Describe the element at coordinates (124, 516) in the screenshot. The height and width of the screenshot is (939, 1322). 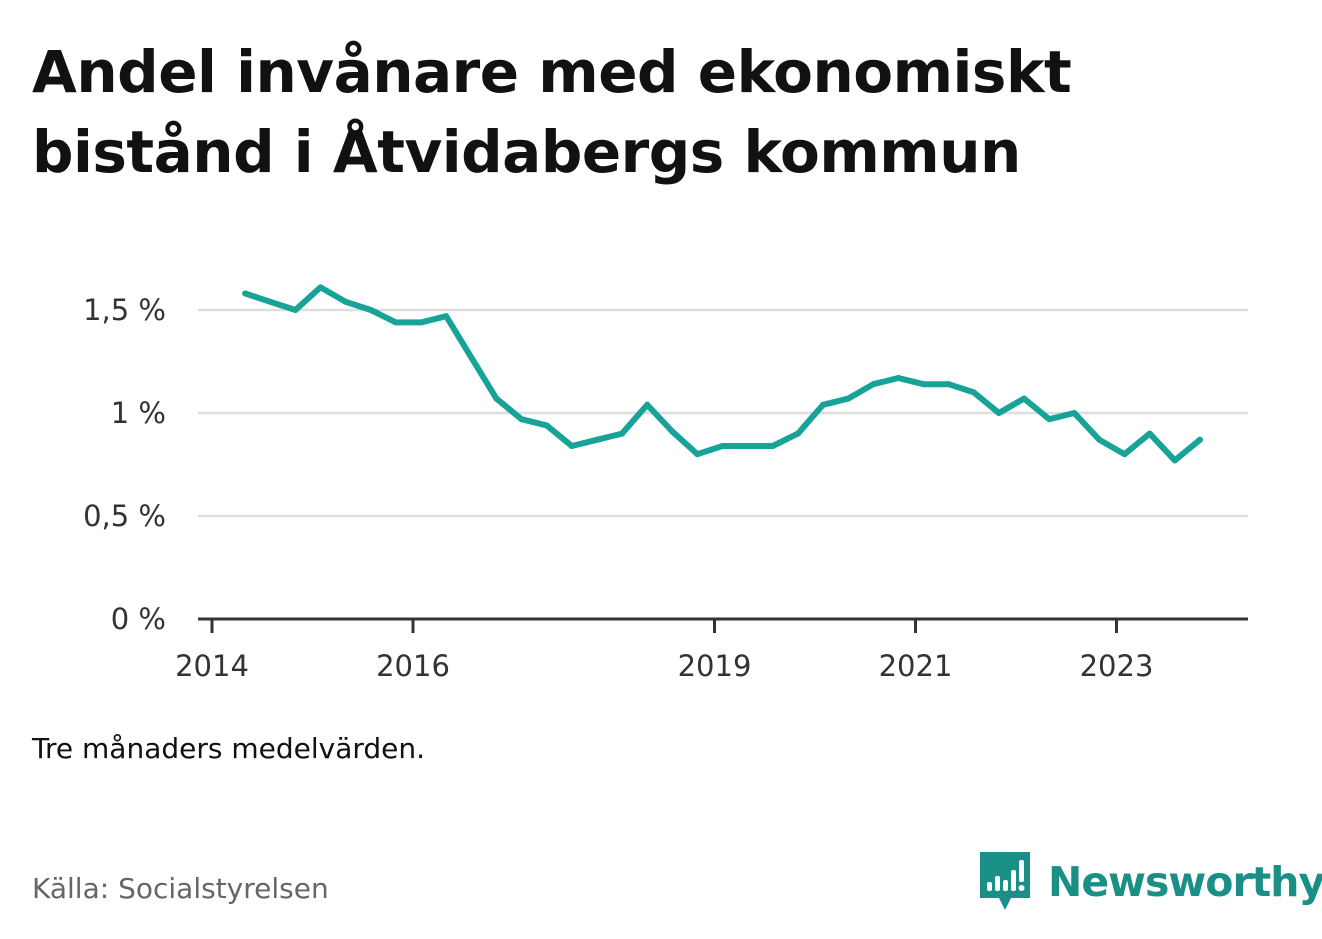
I see `y-tick-label: 0,5 %` at that location.